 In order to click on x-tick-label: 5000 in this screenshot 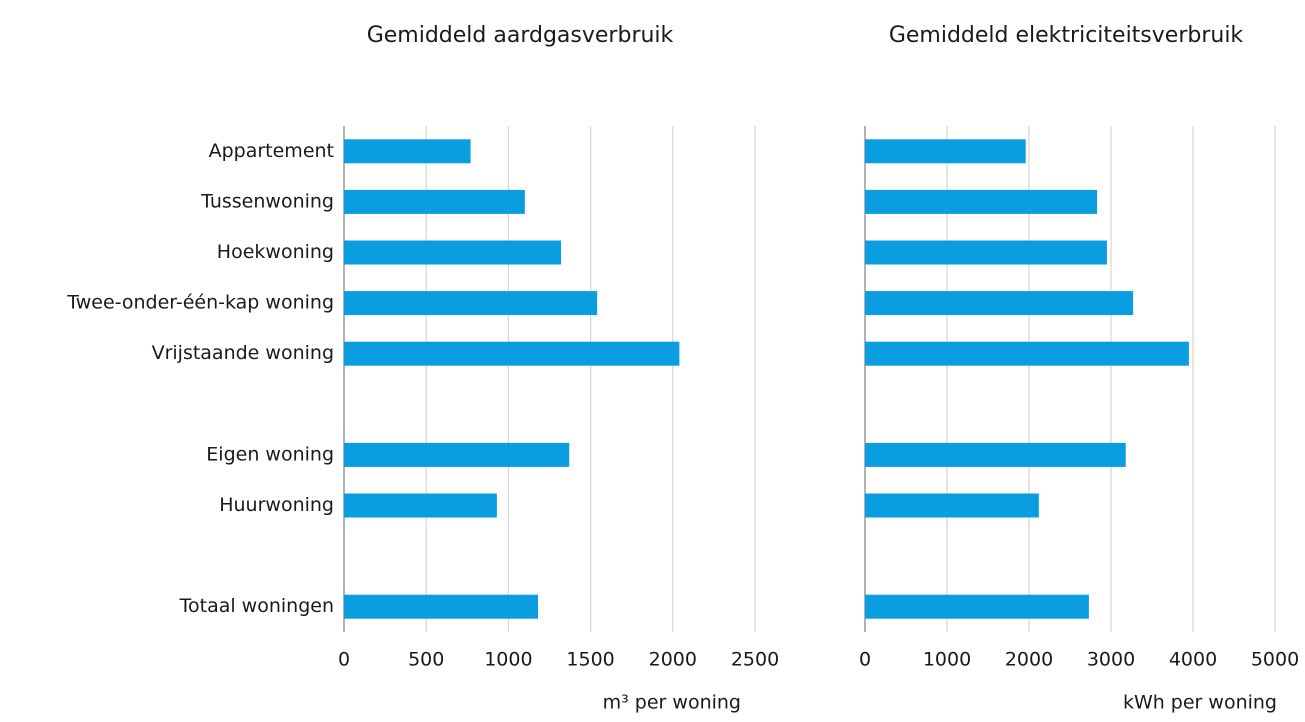, I will do `click(1275, 660)`.